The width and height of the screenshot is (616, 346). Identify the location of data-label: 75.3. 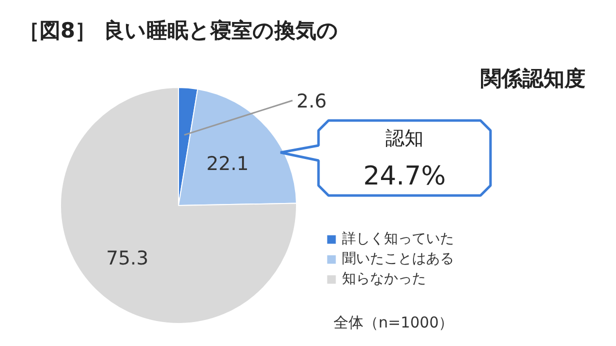
(127, 259).